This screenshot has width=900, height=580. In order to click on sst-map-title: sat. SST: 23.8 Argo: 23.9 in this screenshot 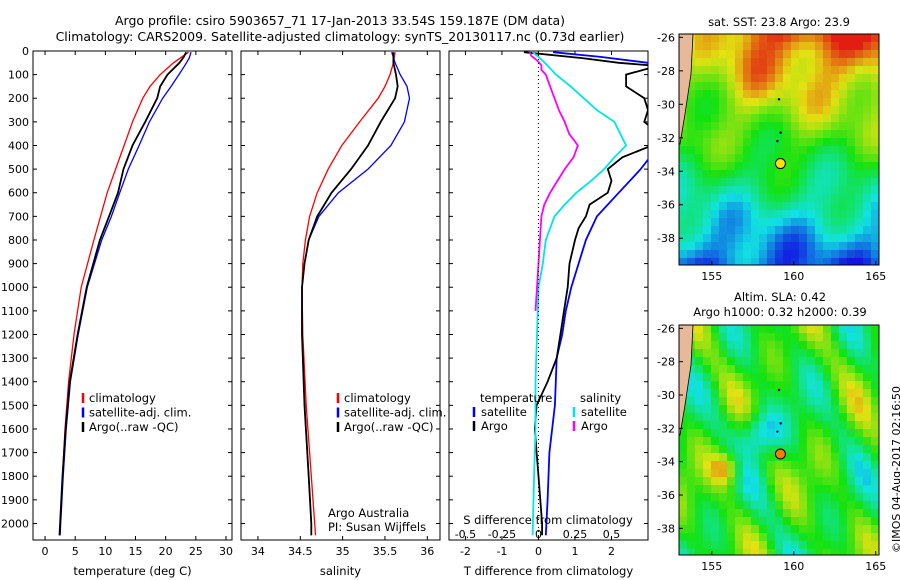, I will do `click(779, 22)`.